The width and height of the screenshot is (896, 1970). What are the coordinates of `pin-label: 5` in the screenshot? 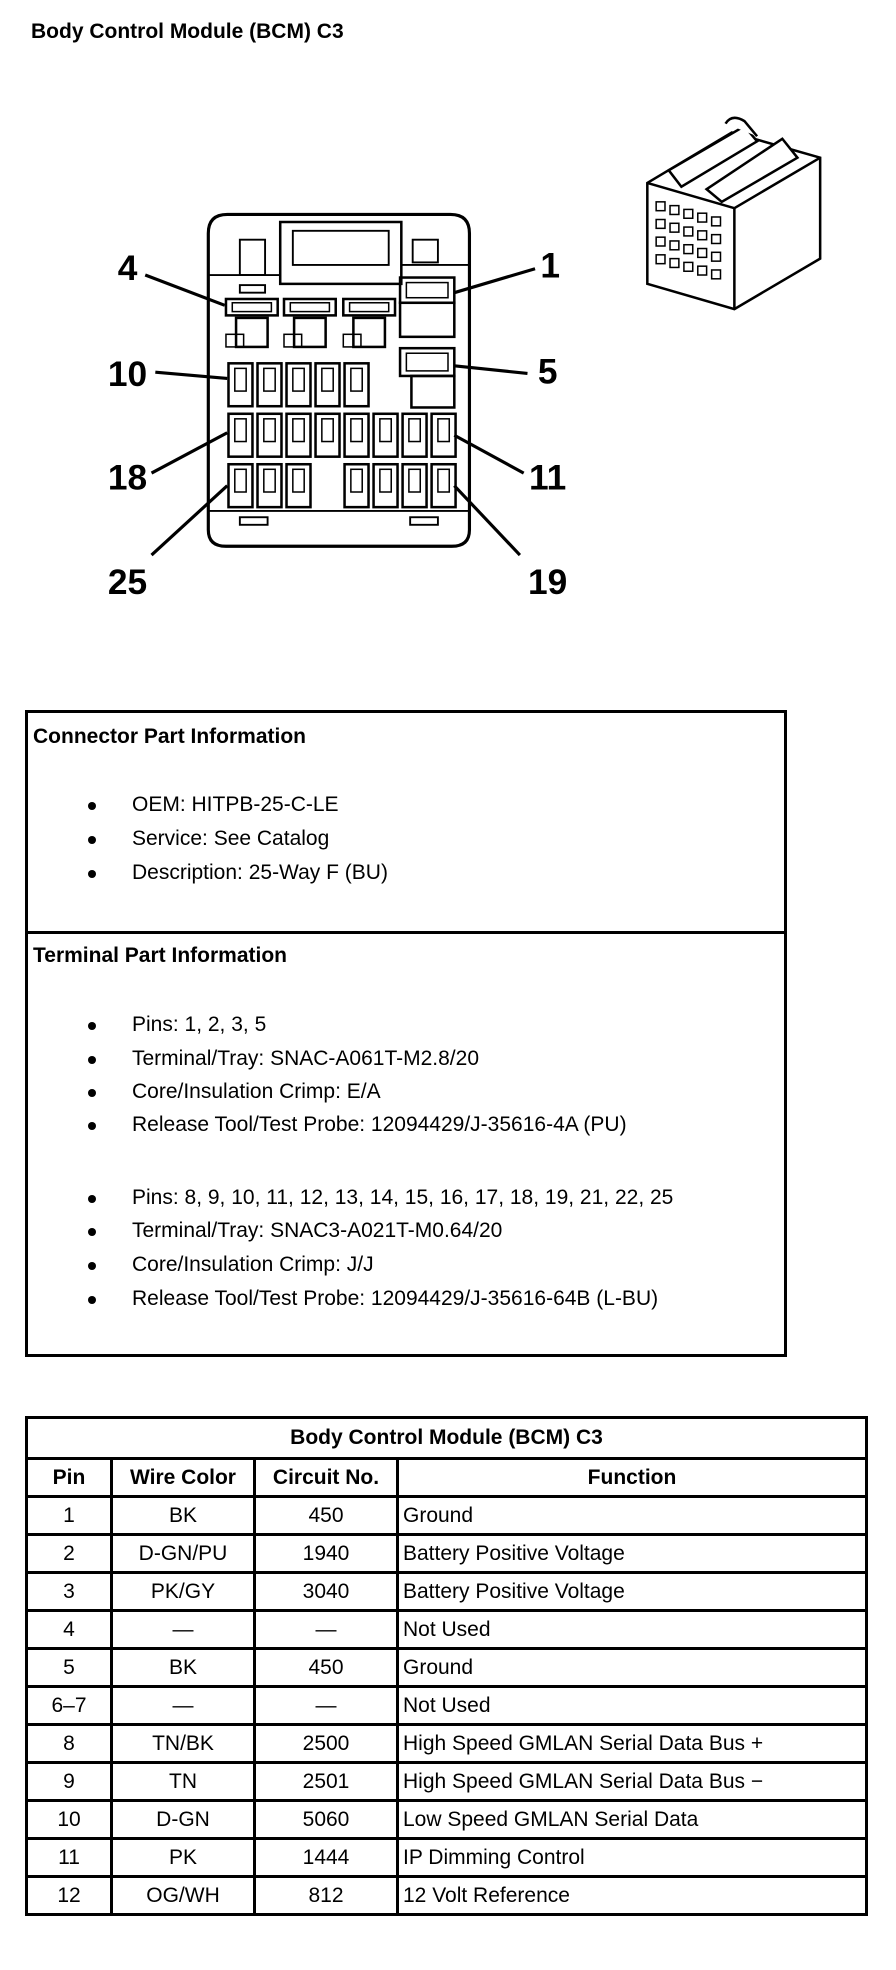 It's located at (548, 372).